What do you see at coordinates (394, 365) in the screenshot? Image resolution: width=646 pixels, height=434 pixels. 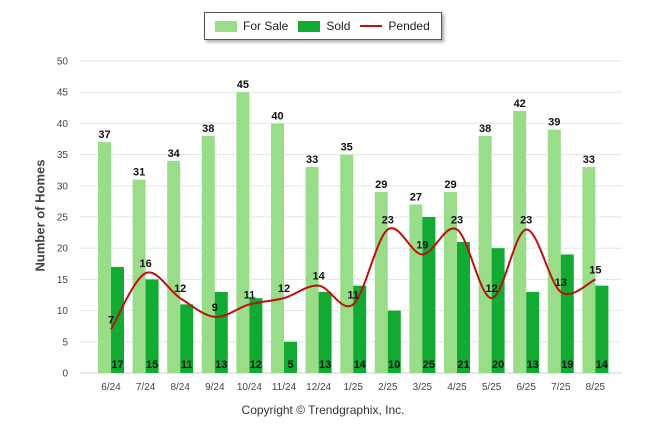 I see `data-label-sold: 10` at bounding box center [394, 365].